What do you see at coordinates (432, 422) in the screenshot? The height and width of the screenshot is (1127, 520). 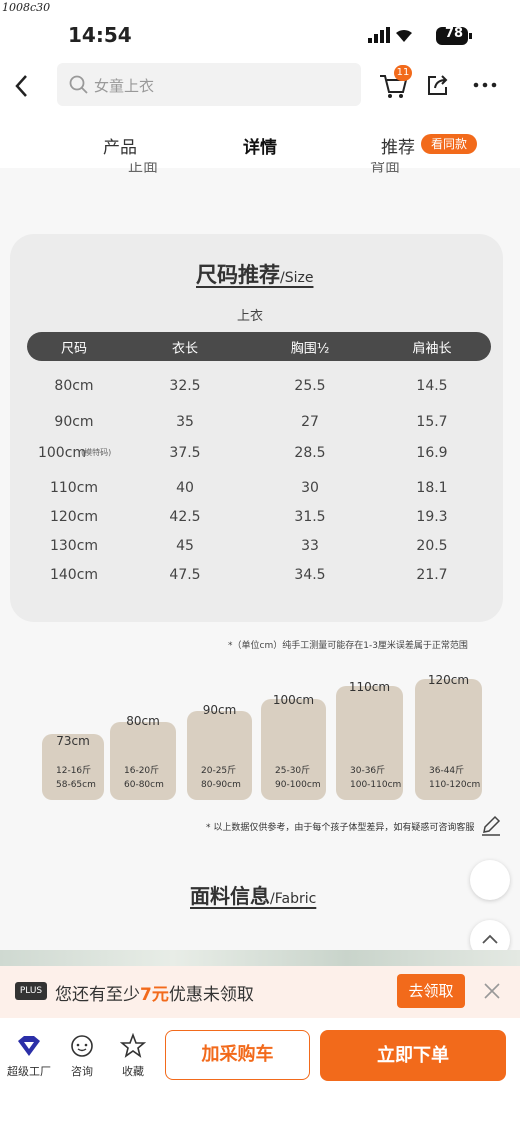 I see `table-cell: 15.7` at bounding box center [432, 422].